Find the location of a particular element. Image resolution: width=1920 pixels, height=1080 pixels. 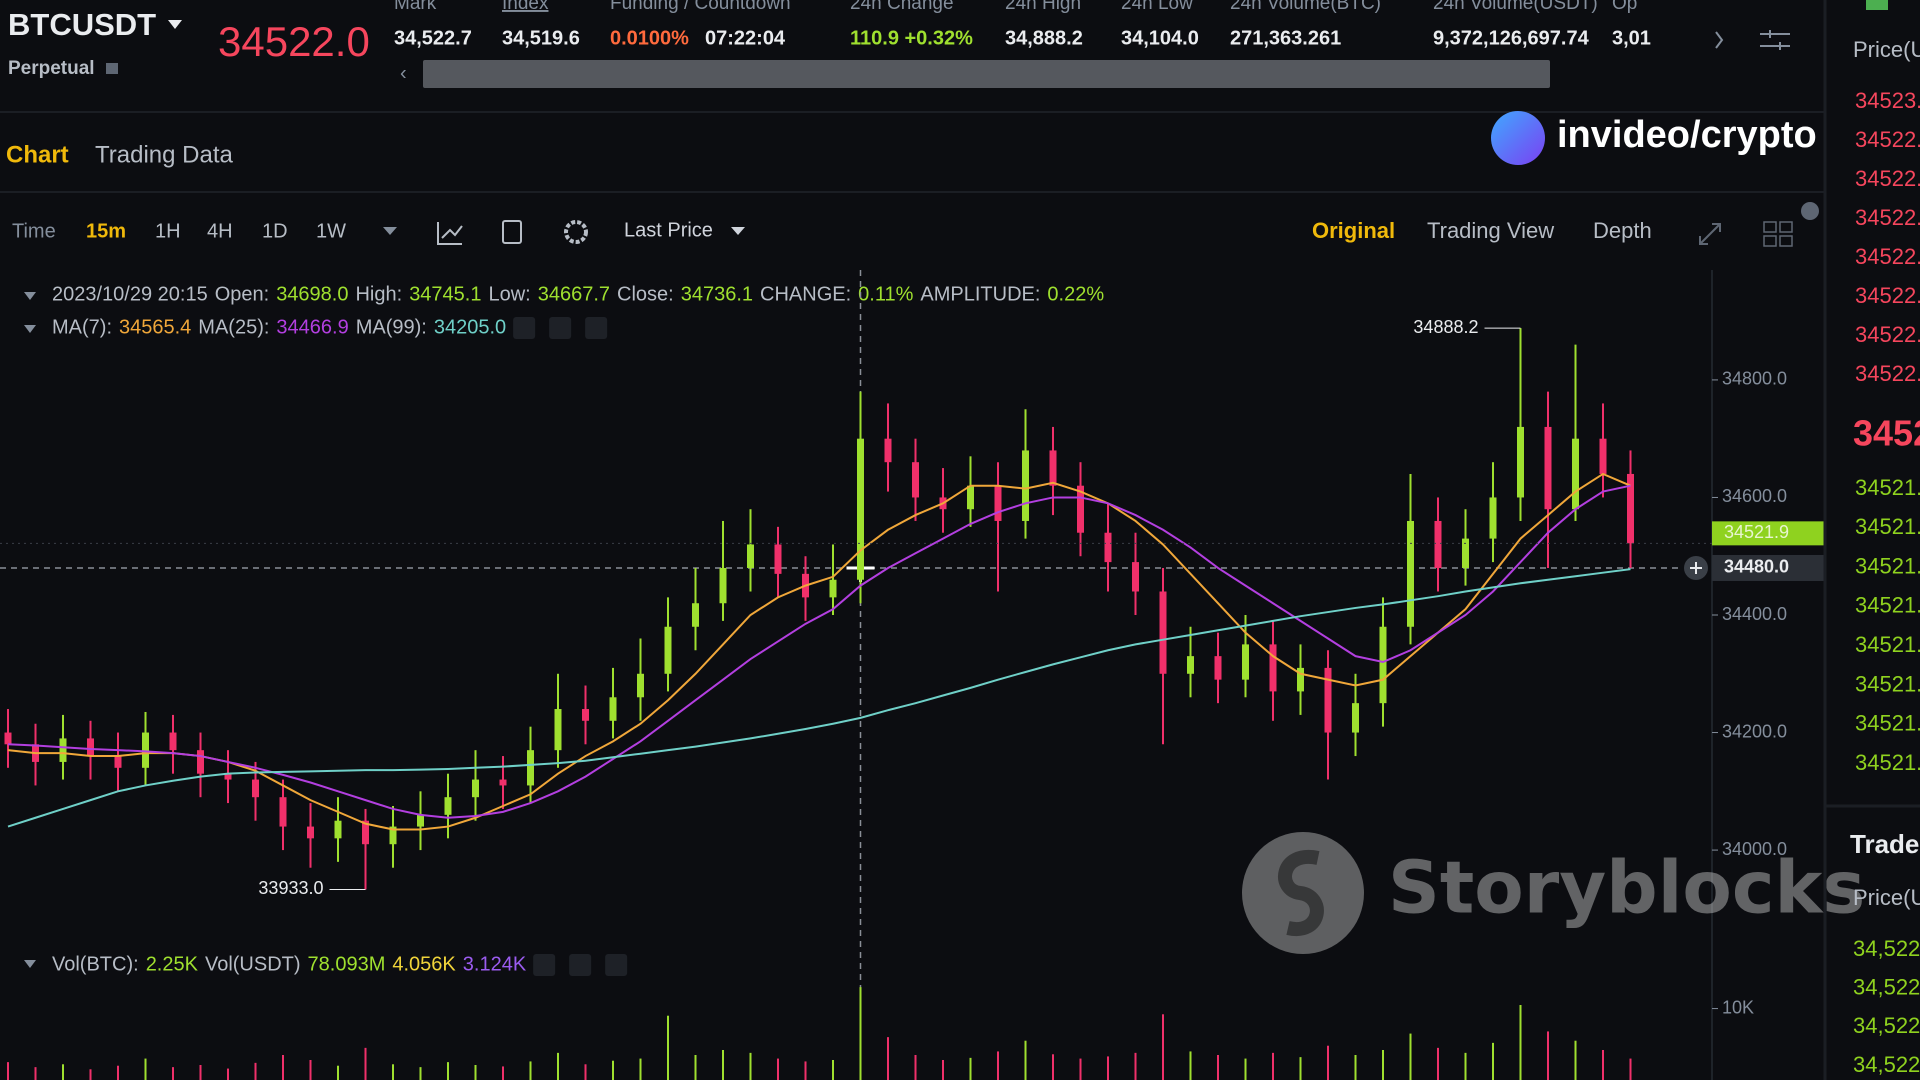

tab: Trading Data is located at coordinates (164, 154).